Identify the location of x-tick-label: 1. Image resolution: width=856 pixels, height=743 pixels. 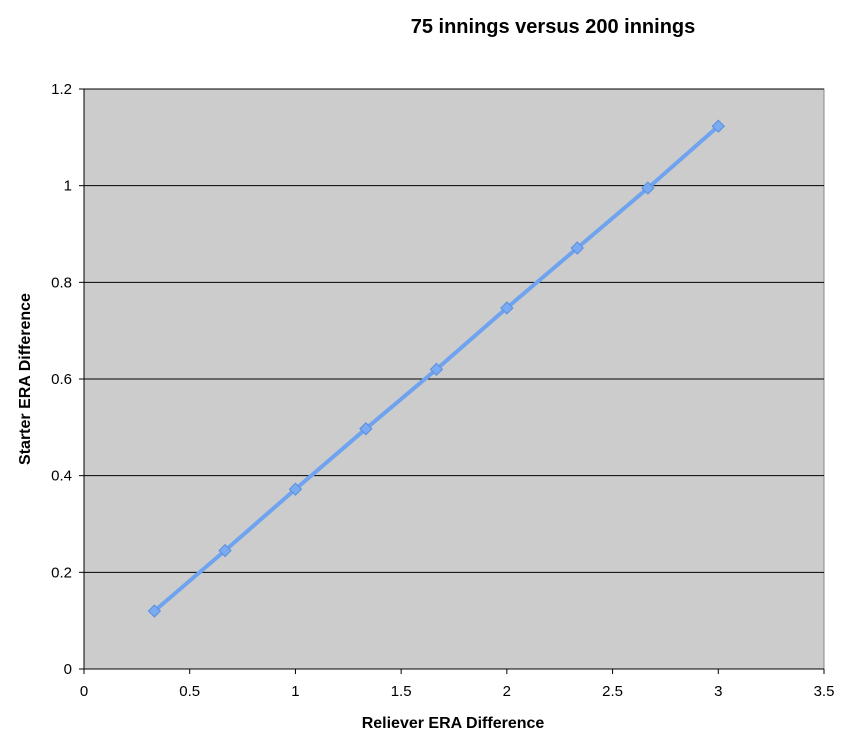
(295, 691).